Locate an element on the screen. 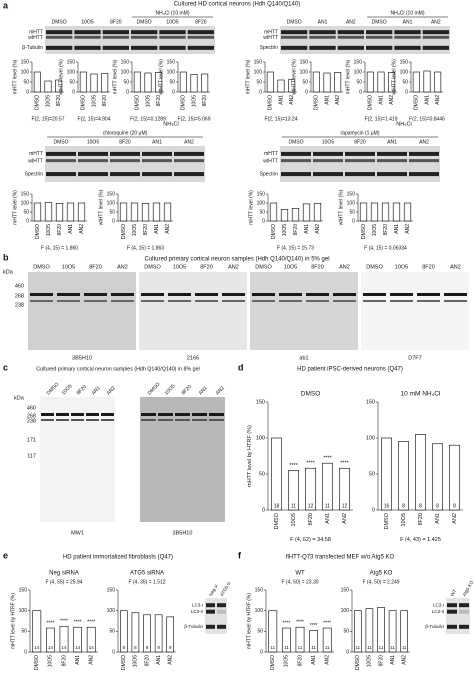  band-label: LC3-I is located at coordinates (438, 604).